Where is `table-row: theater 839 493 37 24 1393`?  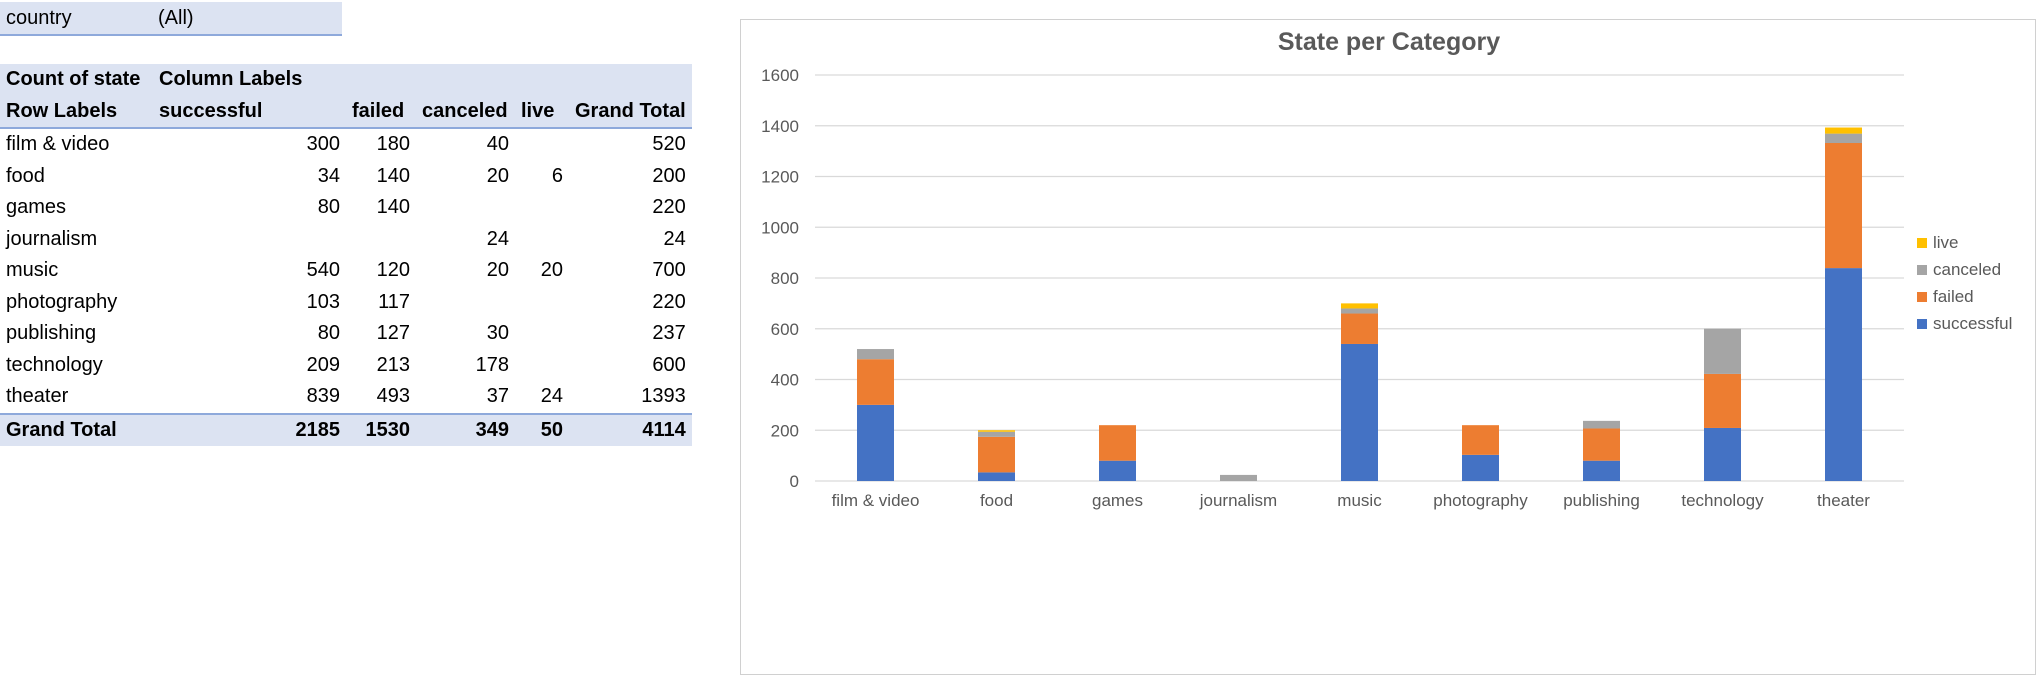 table-row: theater 839 493 37 24 1393 is located at coordinates (346, 397).